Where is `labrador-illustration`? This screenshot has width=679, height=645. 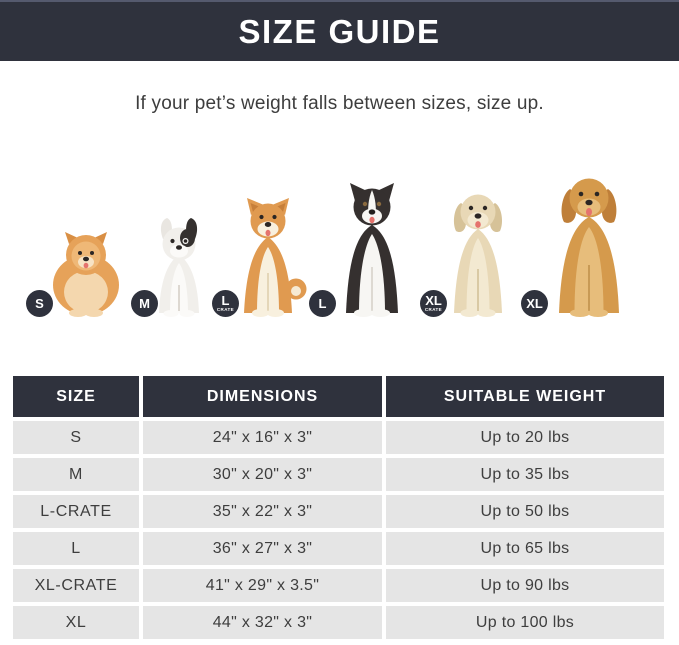
labrador-illustration is located at coordinates (478, 255).